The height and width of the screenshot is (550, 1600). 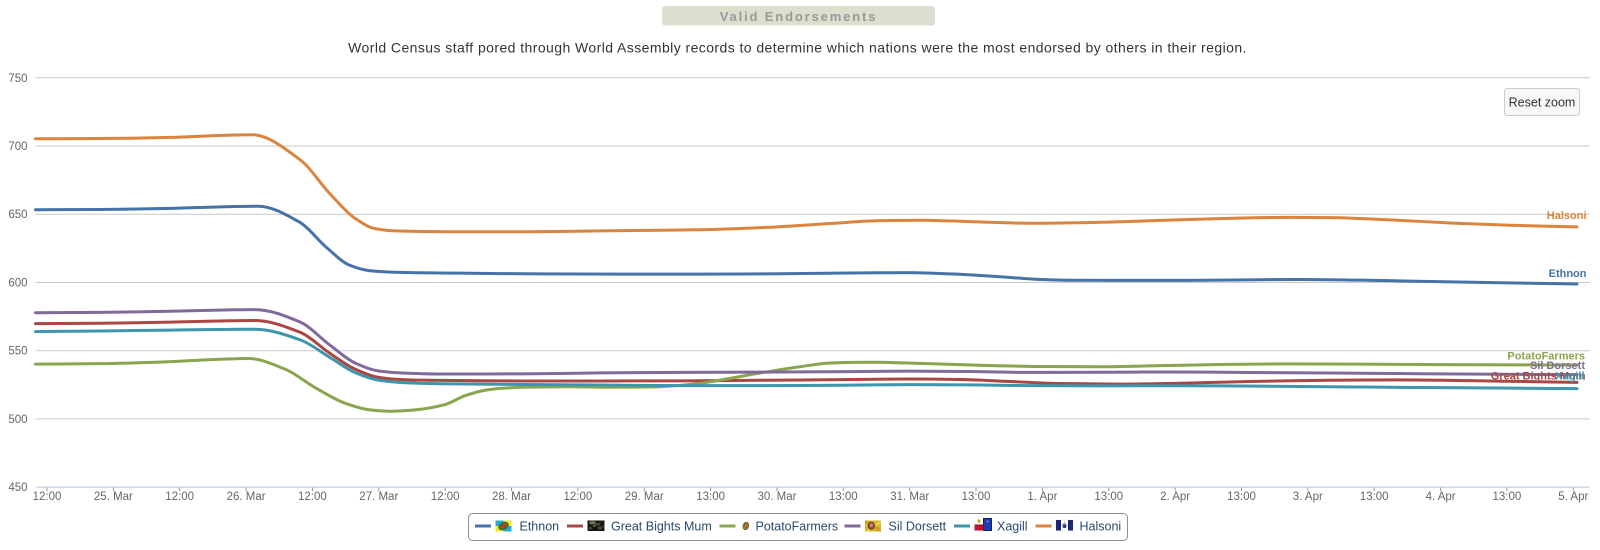 What do you see at coordinates (644, 497) in the screenshot?
I see `svg-text: 29. Mar` at bounding box center [644, 497].